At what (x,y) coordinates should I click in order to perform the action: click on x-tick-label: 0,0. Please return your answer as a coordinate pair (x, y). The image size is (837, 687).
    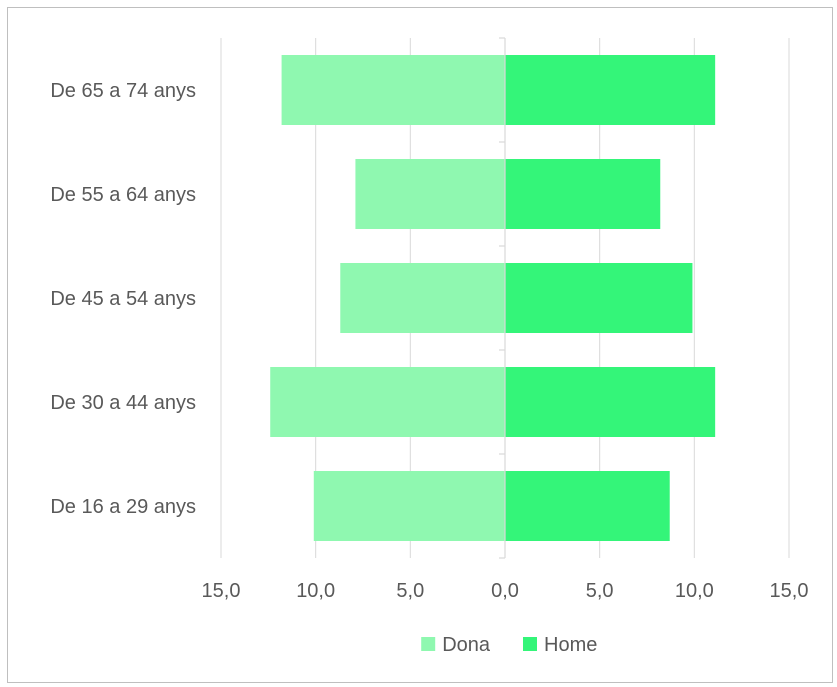
    Looking at the image, I should click on (505, 591).